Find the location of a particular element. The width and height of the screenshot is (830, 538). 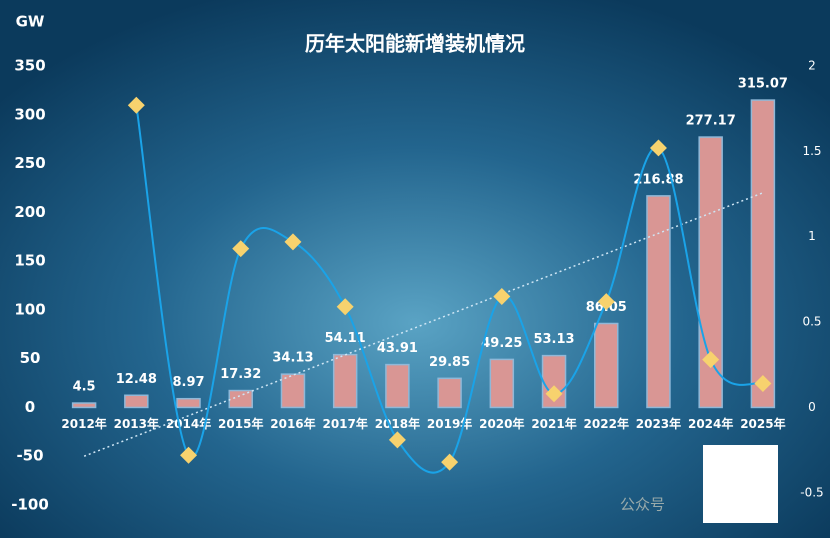

y2-tick-label: 1.5 is located at coordinates (811, 151).